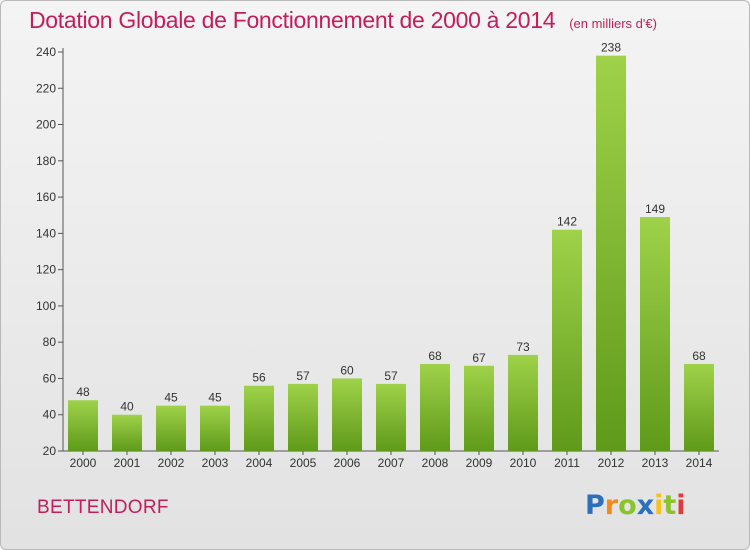 This screenshot has width=750, height=550. I want to click on x-tick-label: 2011, so click(567, 463).